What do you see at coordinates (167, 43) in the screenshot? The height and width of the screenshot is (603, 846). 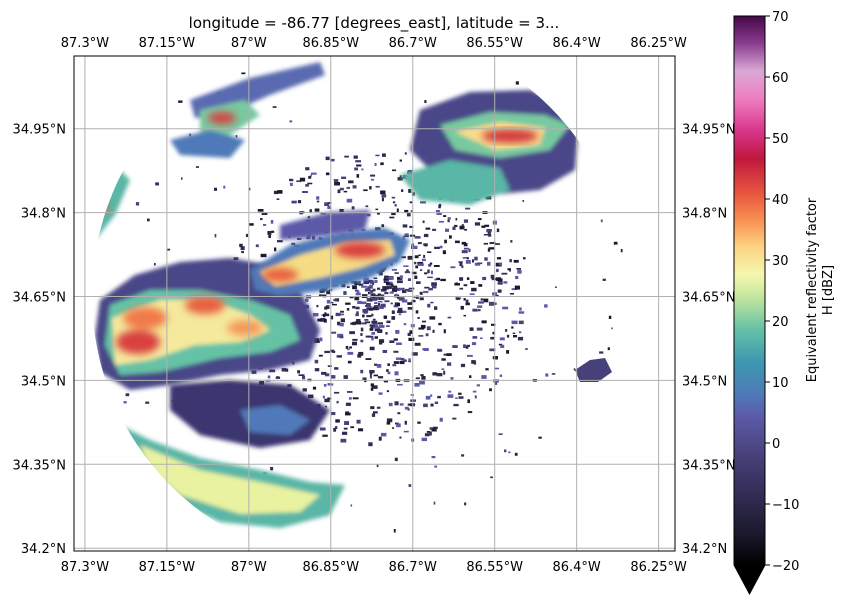 I see `x-tick-label-top: 87.15°W` at bounding box center [167, 43].